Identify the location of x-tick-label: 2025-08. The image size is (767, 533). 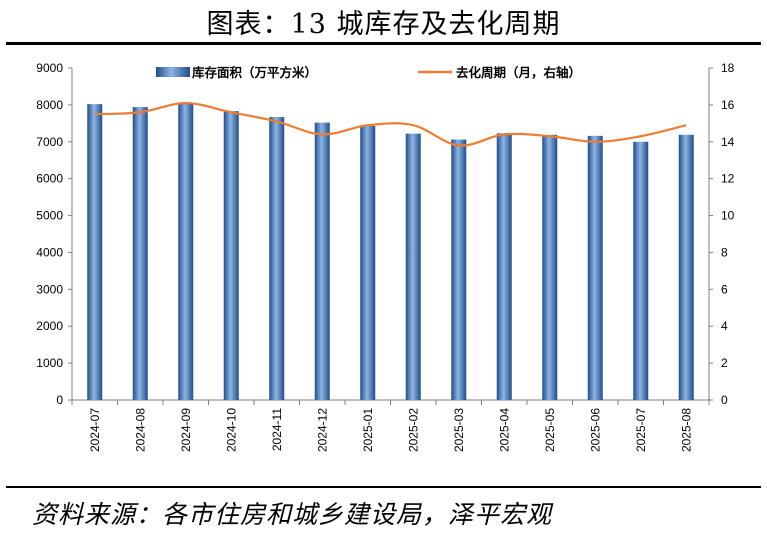
(686, 430).